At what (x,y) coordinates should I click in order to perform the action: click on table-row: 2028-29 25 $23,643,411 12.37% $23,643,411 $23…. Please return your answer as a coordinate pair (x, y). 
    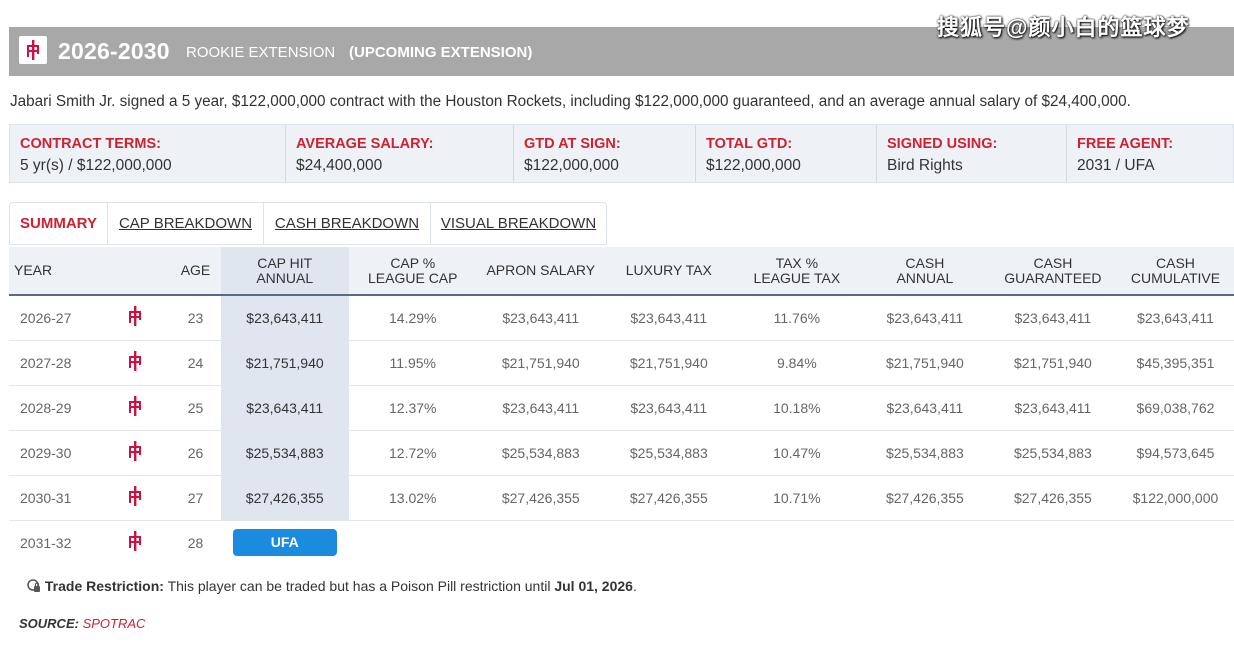
    Looking at the image, I should click on (621, 407).